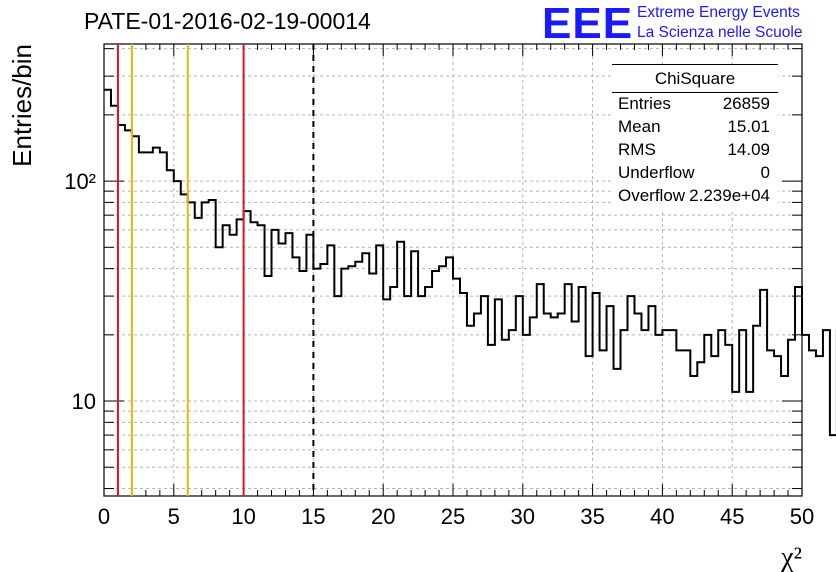  I want to click on x-tick-label: 10, so click(243, 516).